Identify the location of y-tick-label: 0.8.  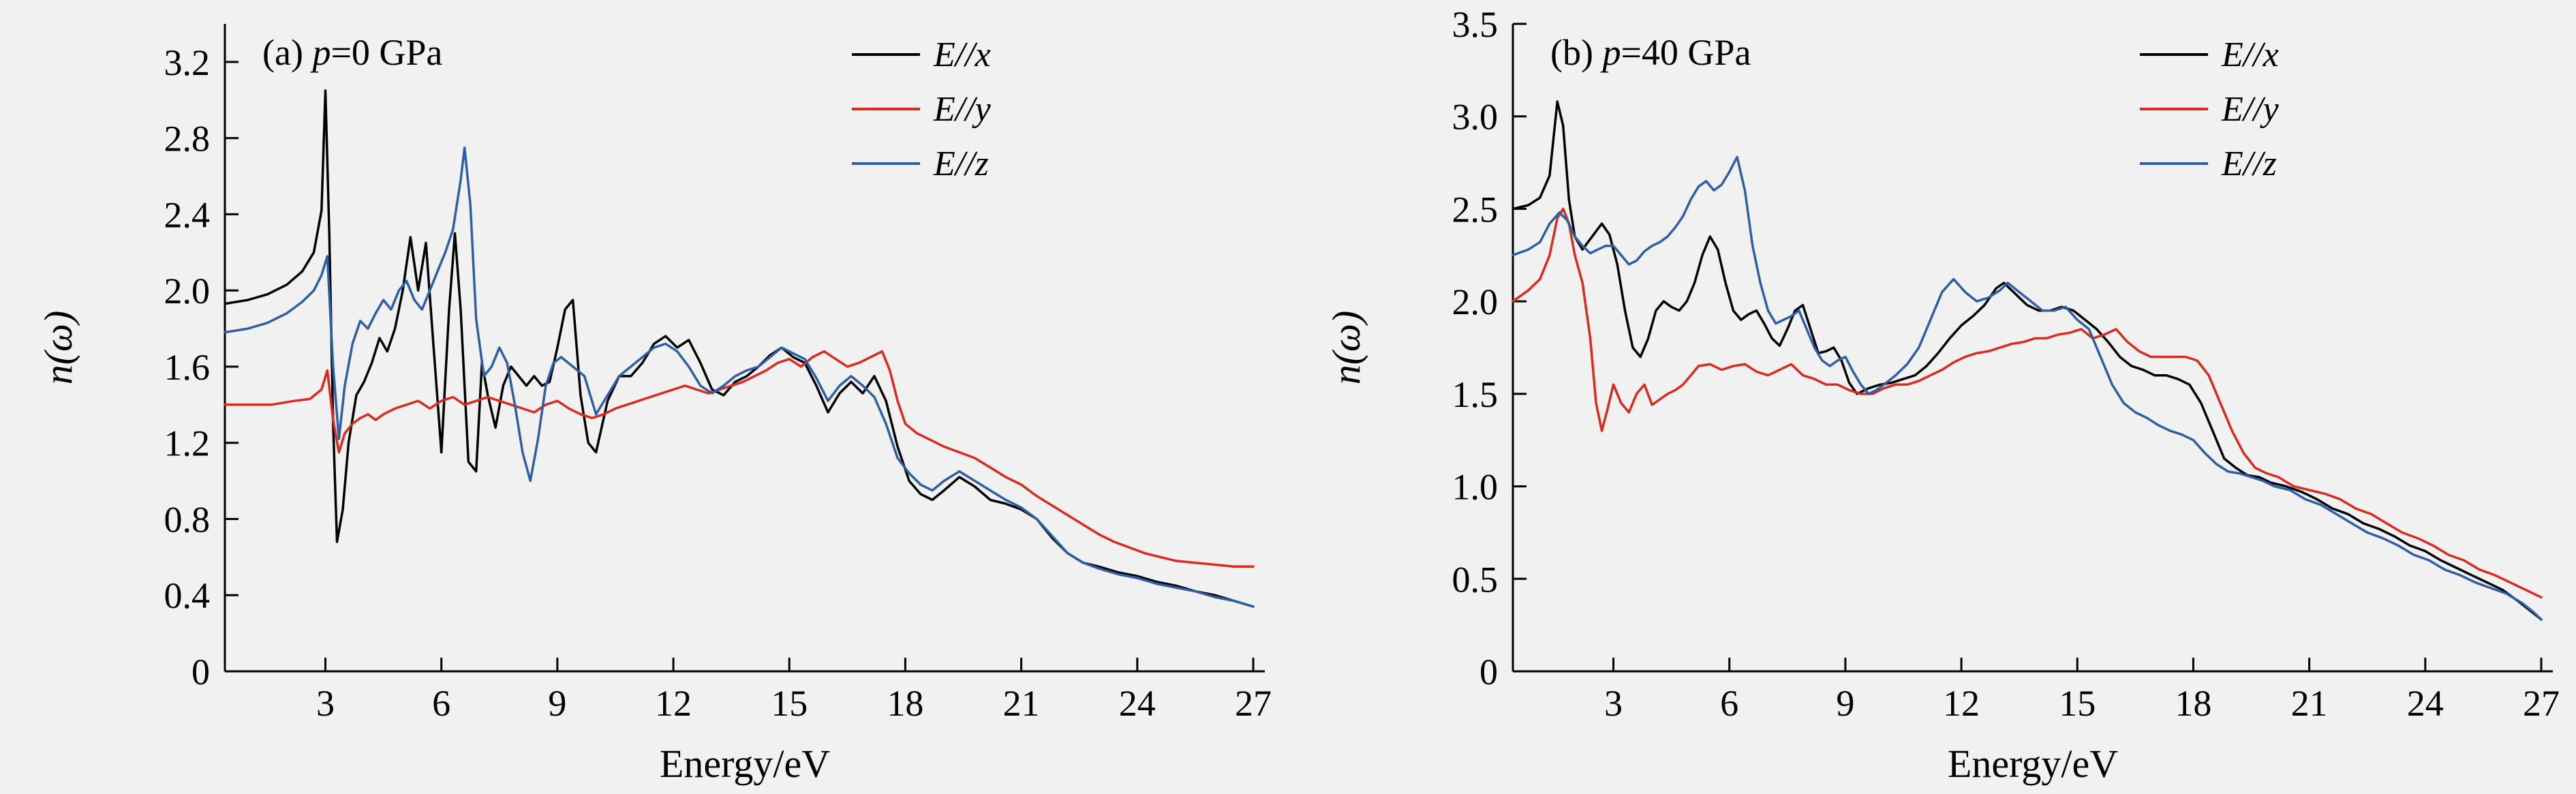
(188, 519).